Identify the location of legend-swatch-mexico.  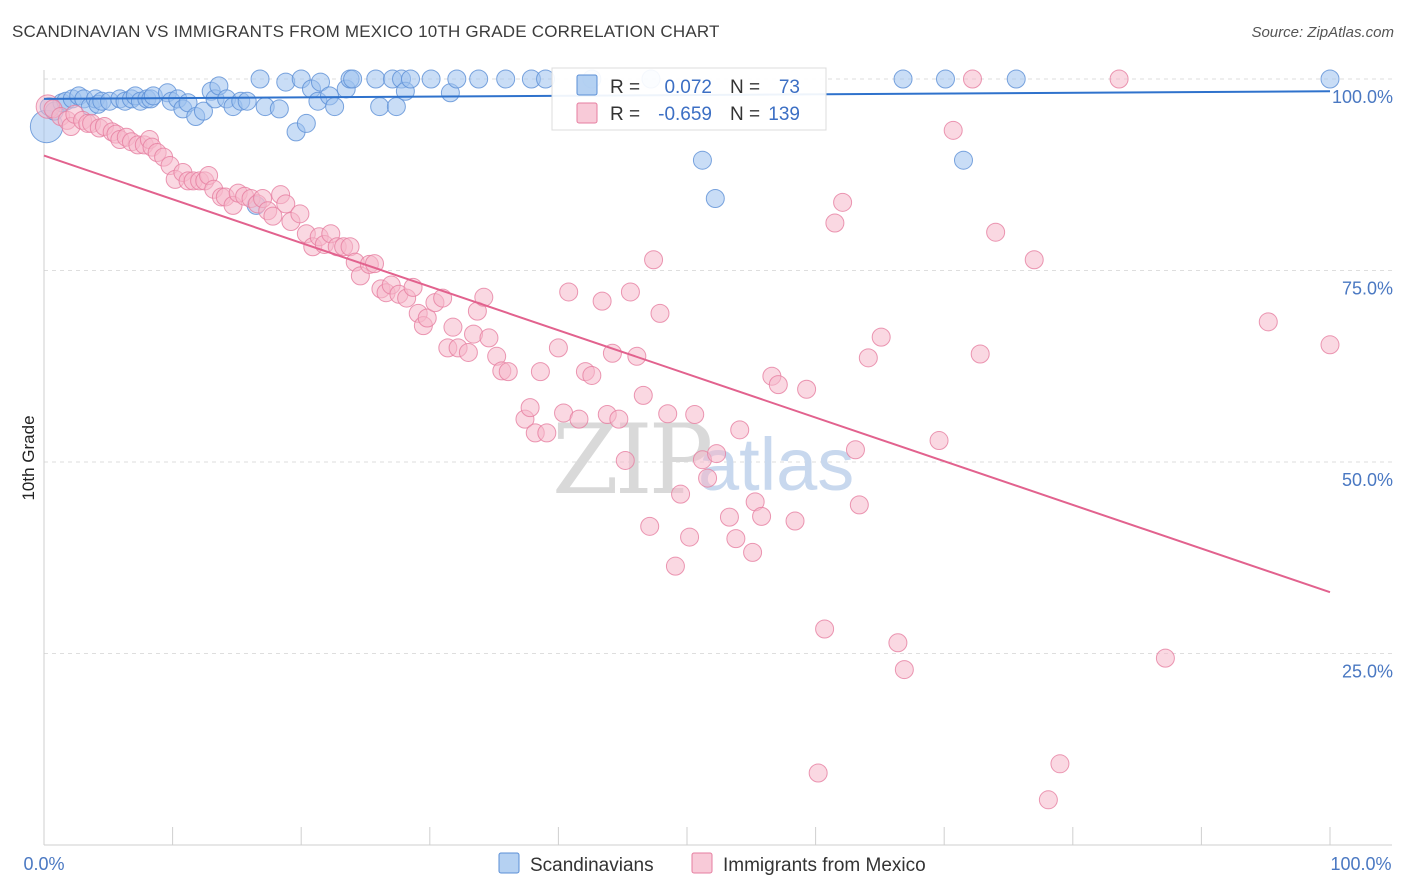
(702, 863).